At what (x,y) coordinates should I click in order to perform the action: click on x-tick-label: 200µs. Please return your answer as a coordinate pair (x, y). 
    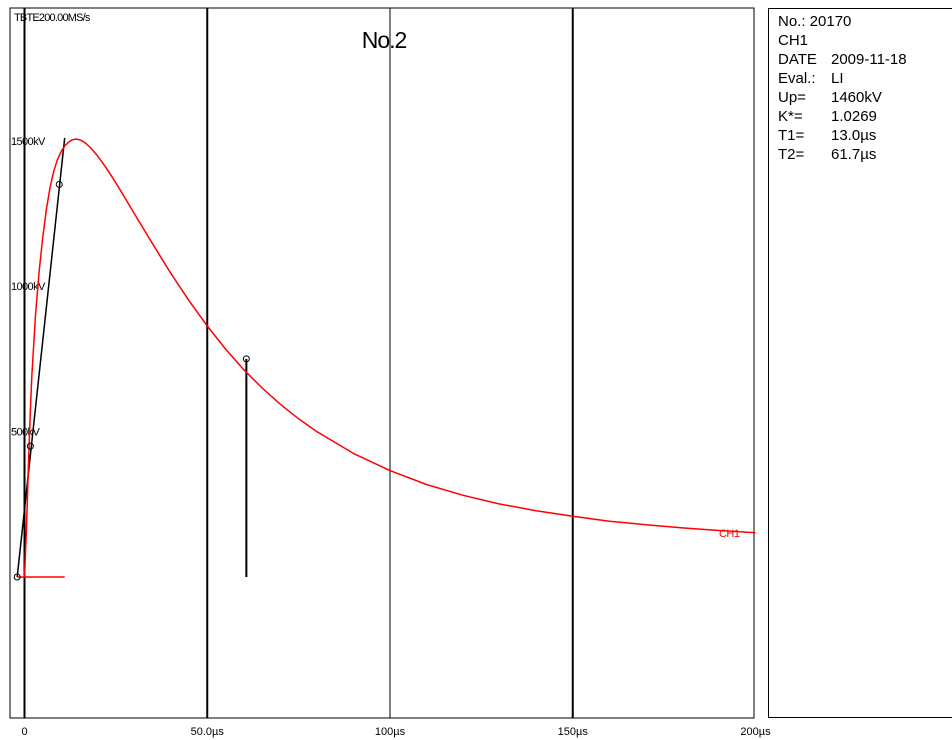
    Looking at the image, I should click on (755, 732).